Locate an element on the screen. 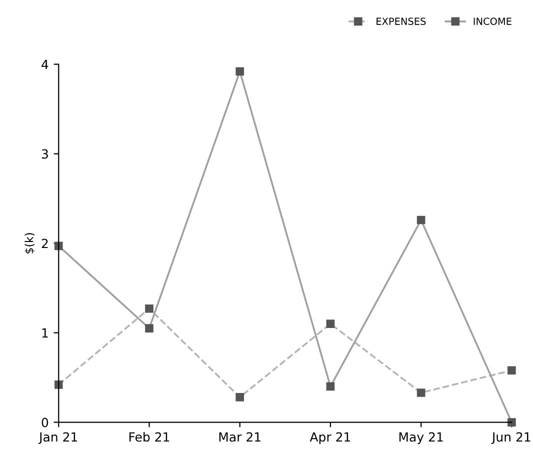  legend-label: INCOME is located at coordinates (493, 21).